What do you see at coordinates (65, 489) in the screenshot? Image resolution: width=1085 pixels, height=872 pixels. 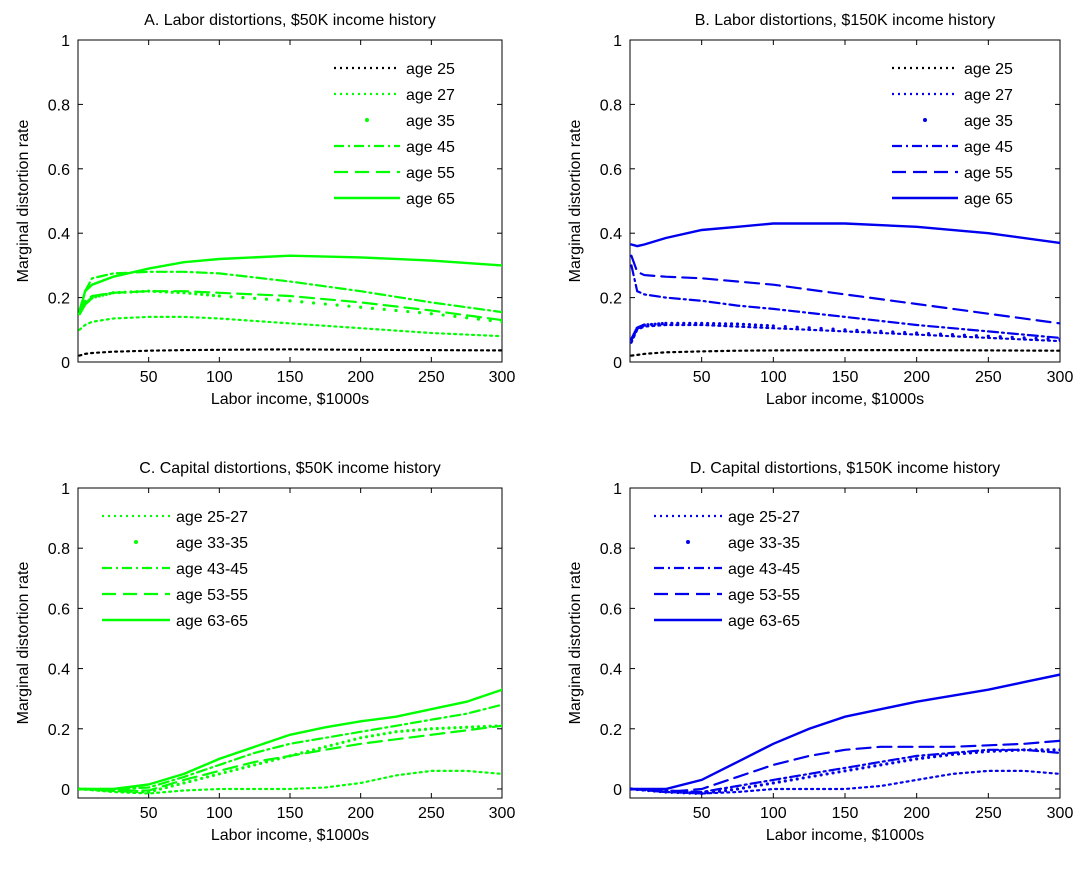 I see `y-tick-label: 1` at bounding box center [65, 489].